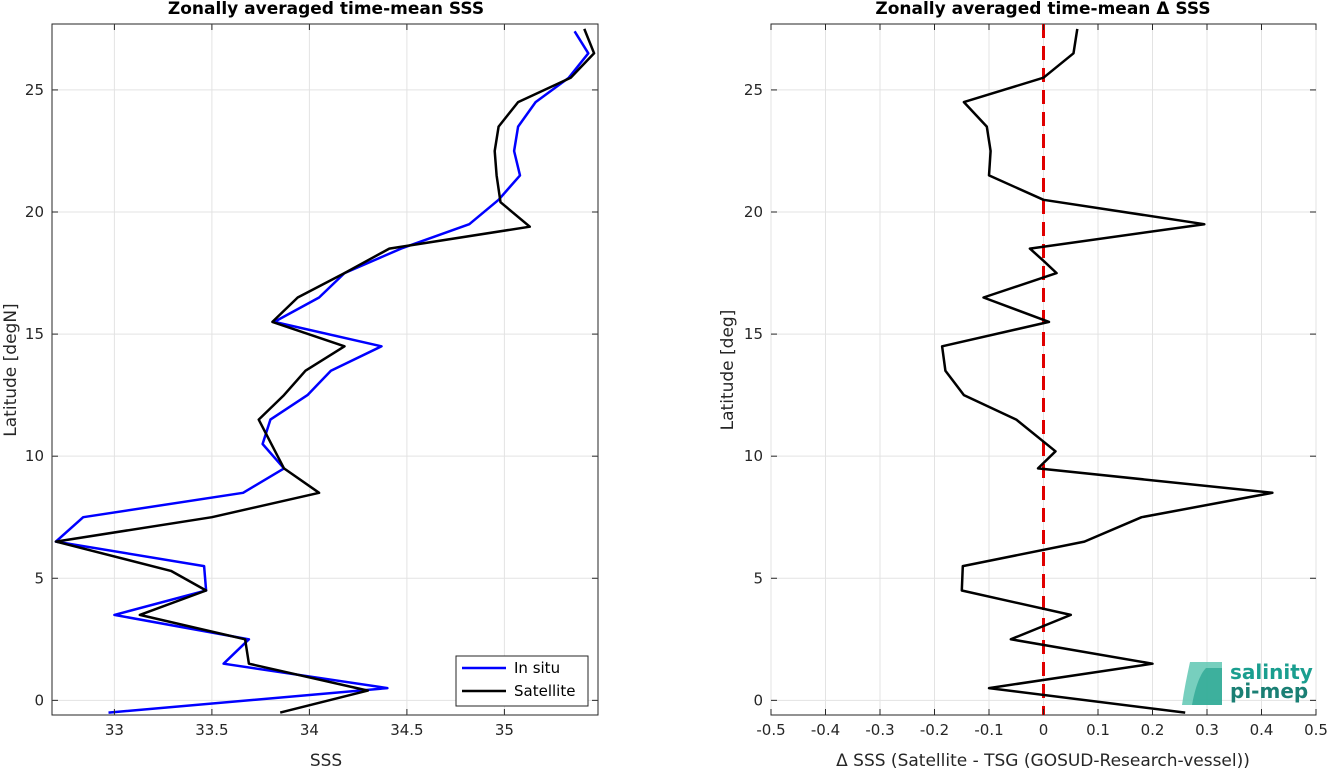 The image size is (1330, 769). Describe the element at coordinates (1316, 730) in the screenshot. I see `x-tick-label: 0.5` at that location.